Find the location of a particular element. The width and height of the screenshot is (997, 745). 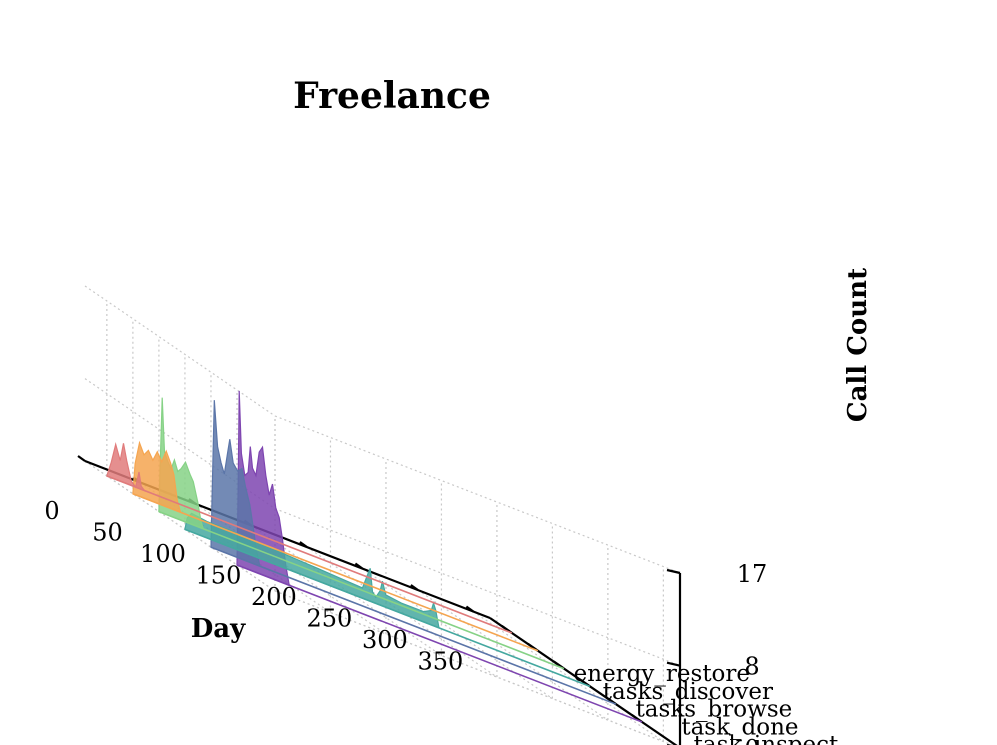

z-axis-title: Call Count is located at coordinates (858, 345).